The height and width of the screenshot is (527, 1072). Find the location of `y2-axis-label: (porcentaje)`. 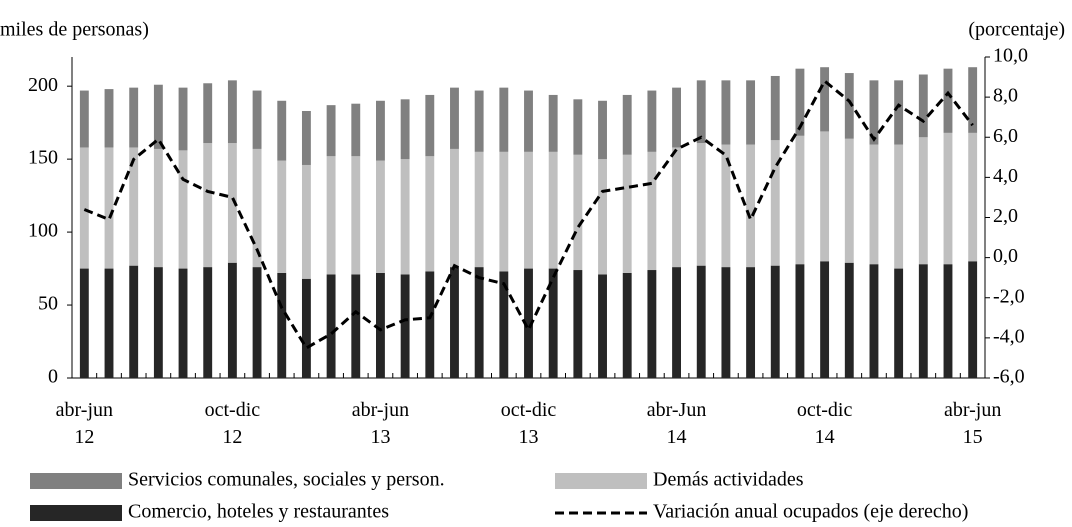

y2-axis-label: (porcentaje) is located at coordinates (1016, 30).